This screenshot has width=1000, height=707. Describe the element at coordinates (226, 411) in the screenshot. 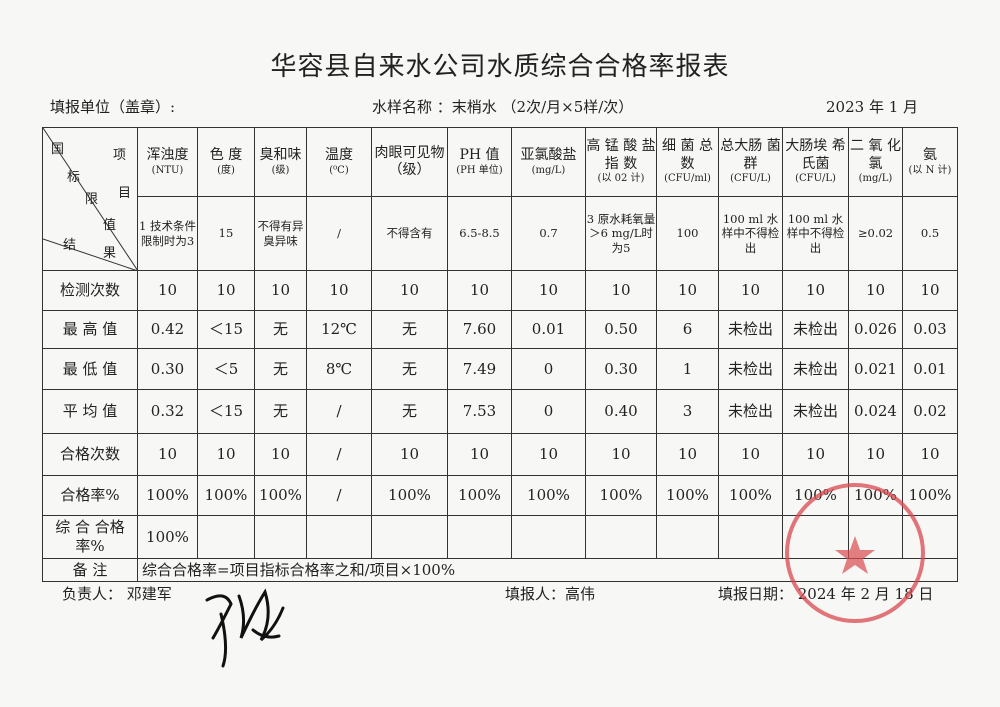

I see `cell-value: ＜15` at that location.